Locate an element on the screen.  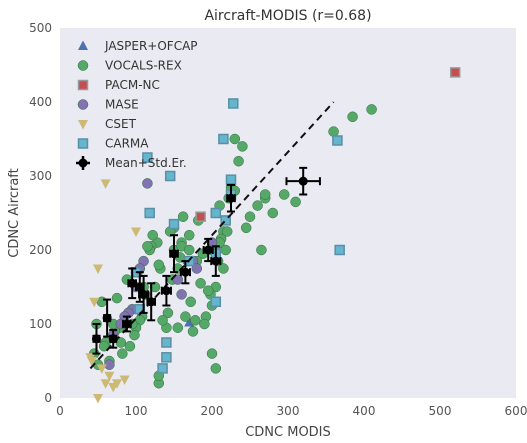
x-tick-label: 200 is located at coordinates (212, 411).